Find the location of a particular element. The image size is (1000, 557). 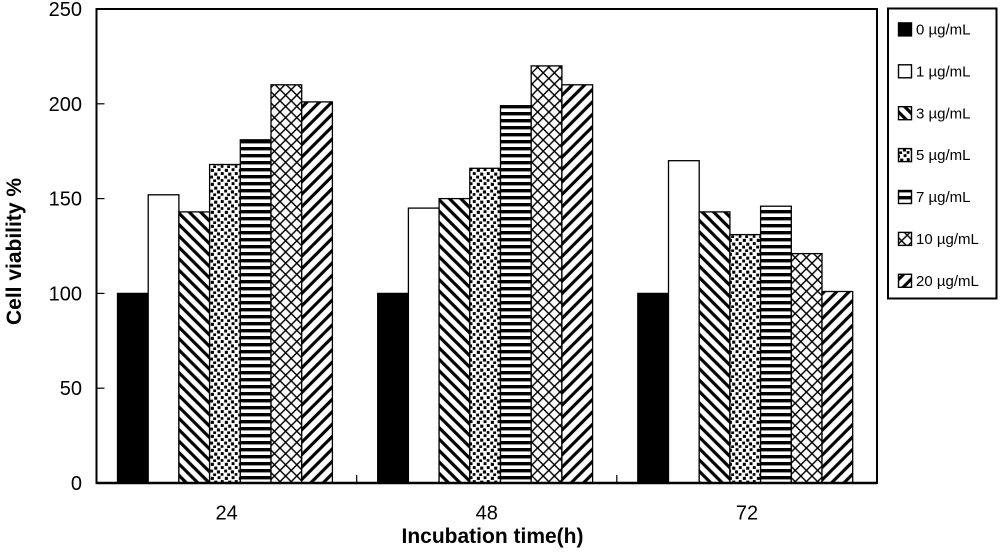

svg-text: Cell viability % is located at coordinates (14, 251).